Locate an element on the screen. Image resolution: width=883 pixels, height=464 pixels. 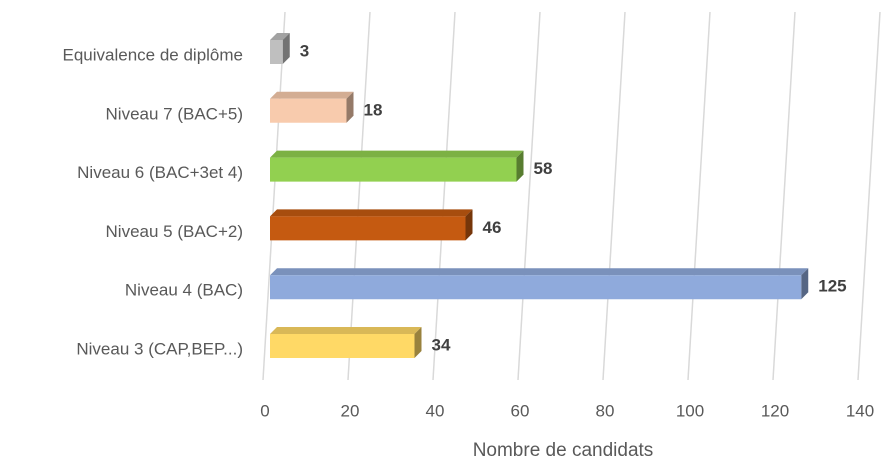
data-label: 3 is located at coordinates (304, 50).